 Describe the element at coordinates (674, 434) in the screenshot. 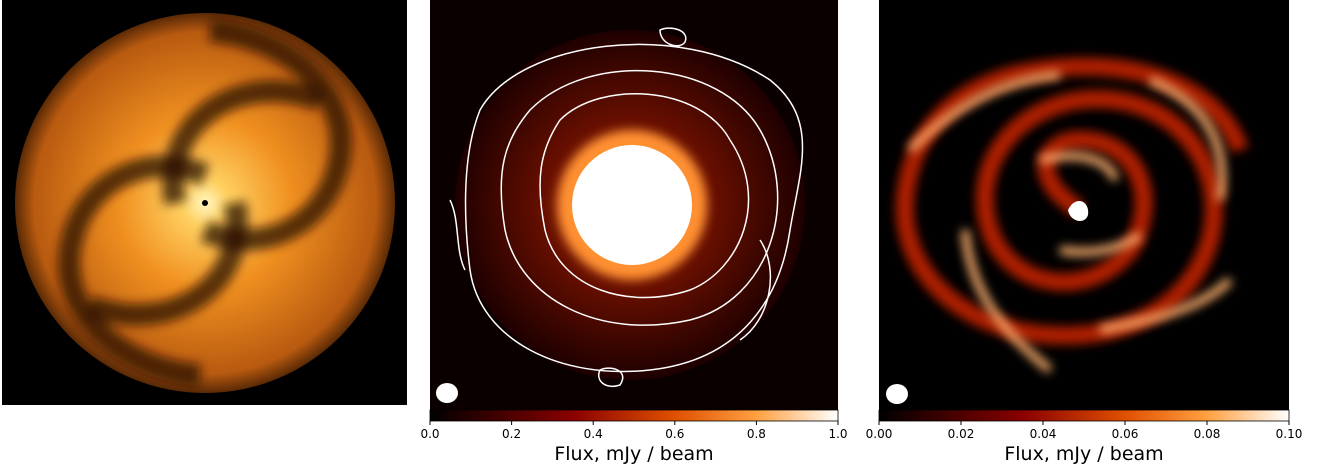

I see `tick-label: 0.6` at that location.